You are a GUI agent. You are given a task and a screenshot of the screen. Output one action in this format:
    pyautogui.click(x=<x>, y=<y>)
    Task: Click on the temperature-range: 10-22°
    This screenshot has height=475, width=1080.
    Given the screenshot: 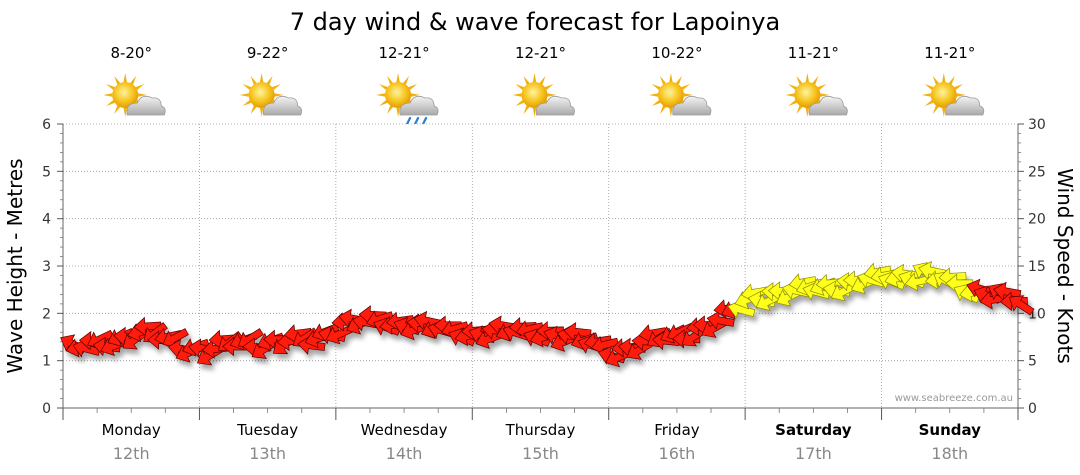 What is the action you would take?
    pyautogui.click(x=676, y=53)
    